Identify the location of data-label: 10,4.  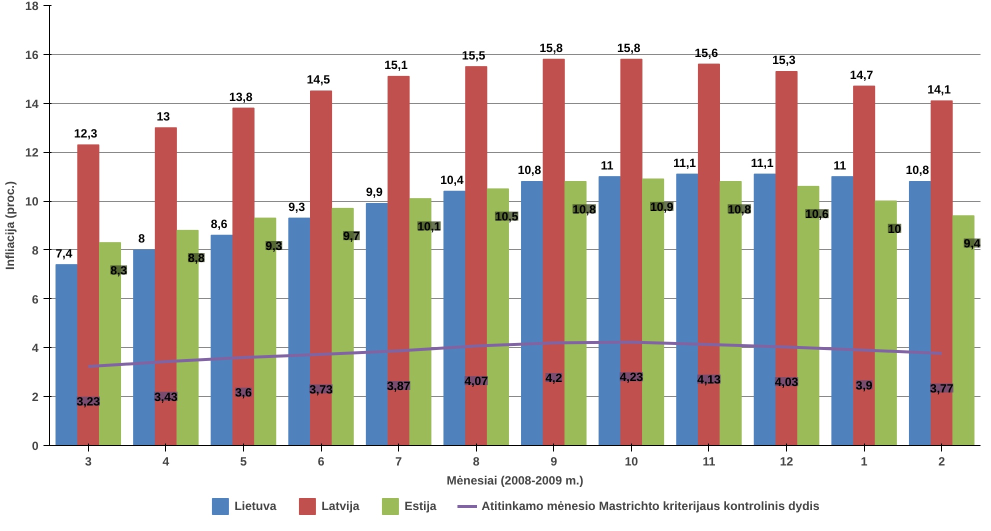
(452, 179).